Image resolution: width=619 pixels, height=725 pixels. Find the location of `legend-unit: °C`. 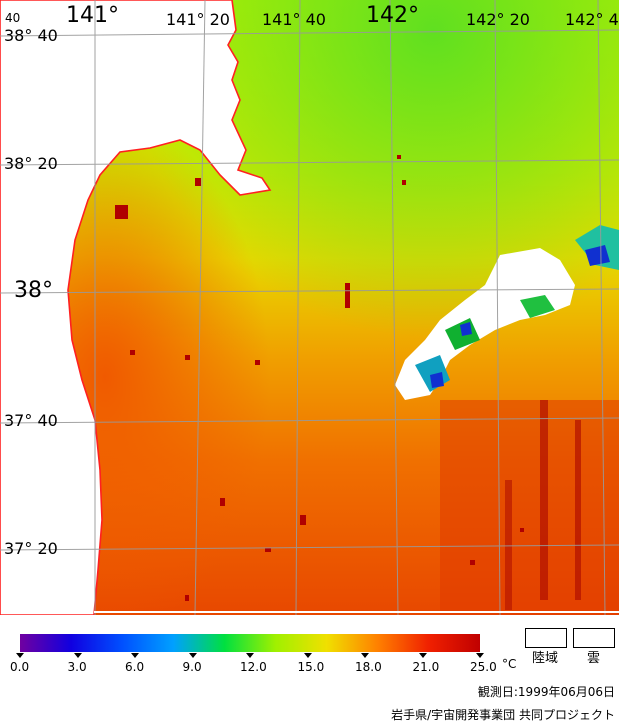

legend-unit: °C is located at coordinates (509, 664).